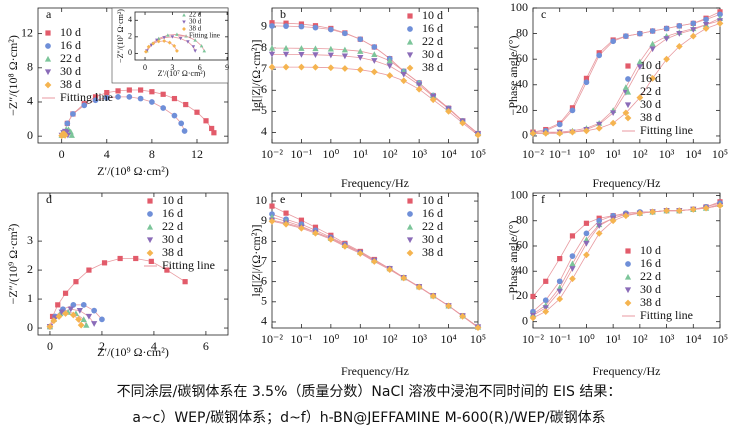 The height and width of the screenshot is (440, 739). I want to click on y-tick-label: 100, so click(519, 7).